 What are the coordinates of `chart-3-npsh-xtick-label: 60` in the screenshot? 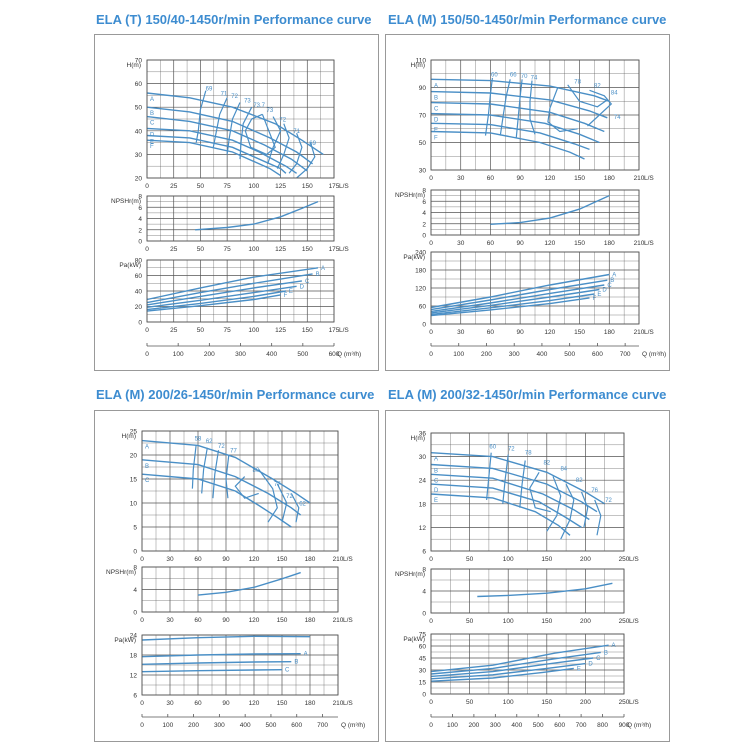 It's located at (198, 620).